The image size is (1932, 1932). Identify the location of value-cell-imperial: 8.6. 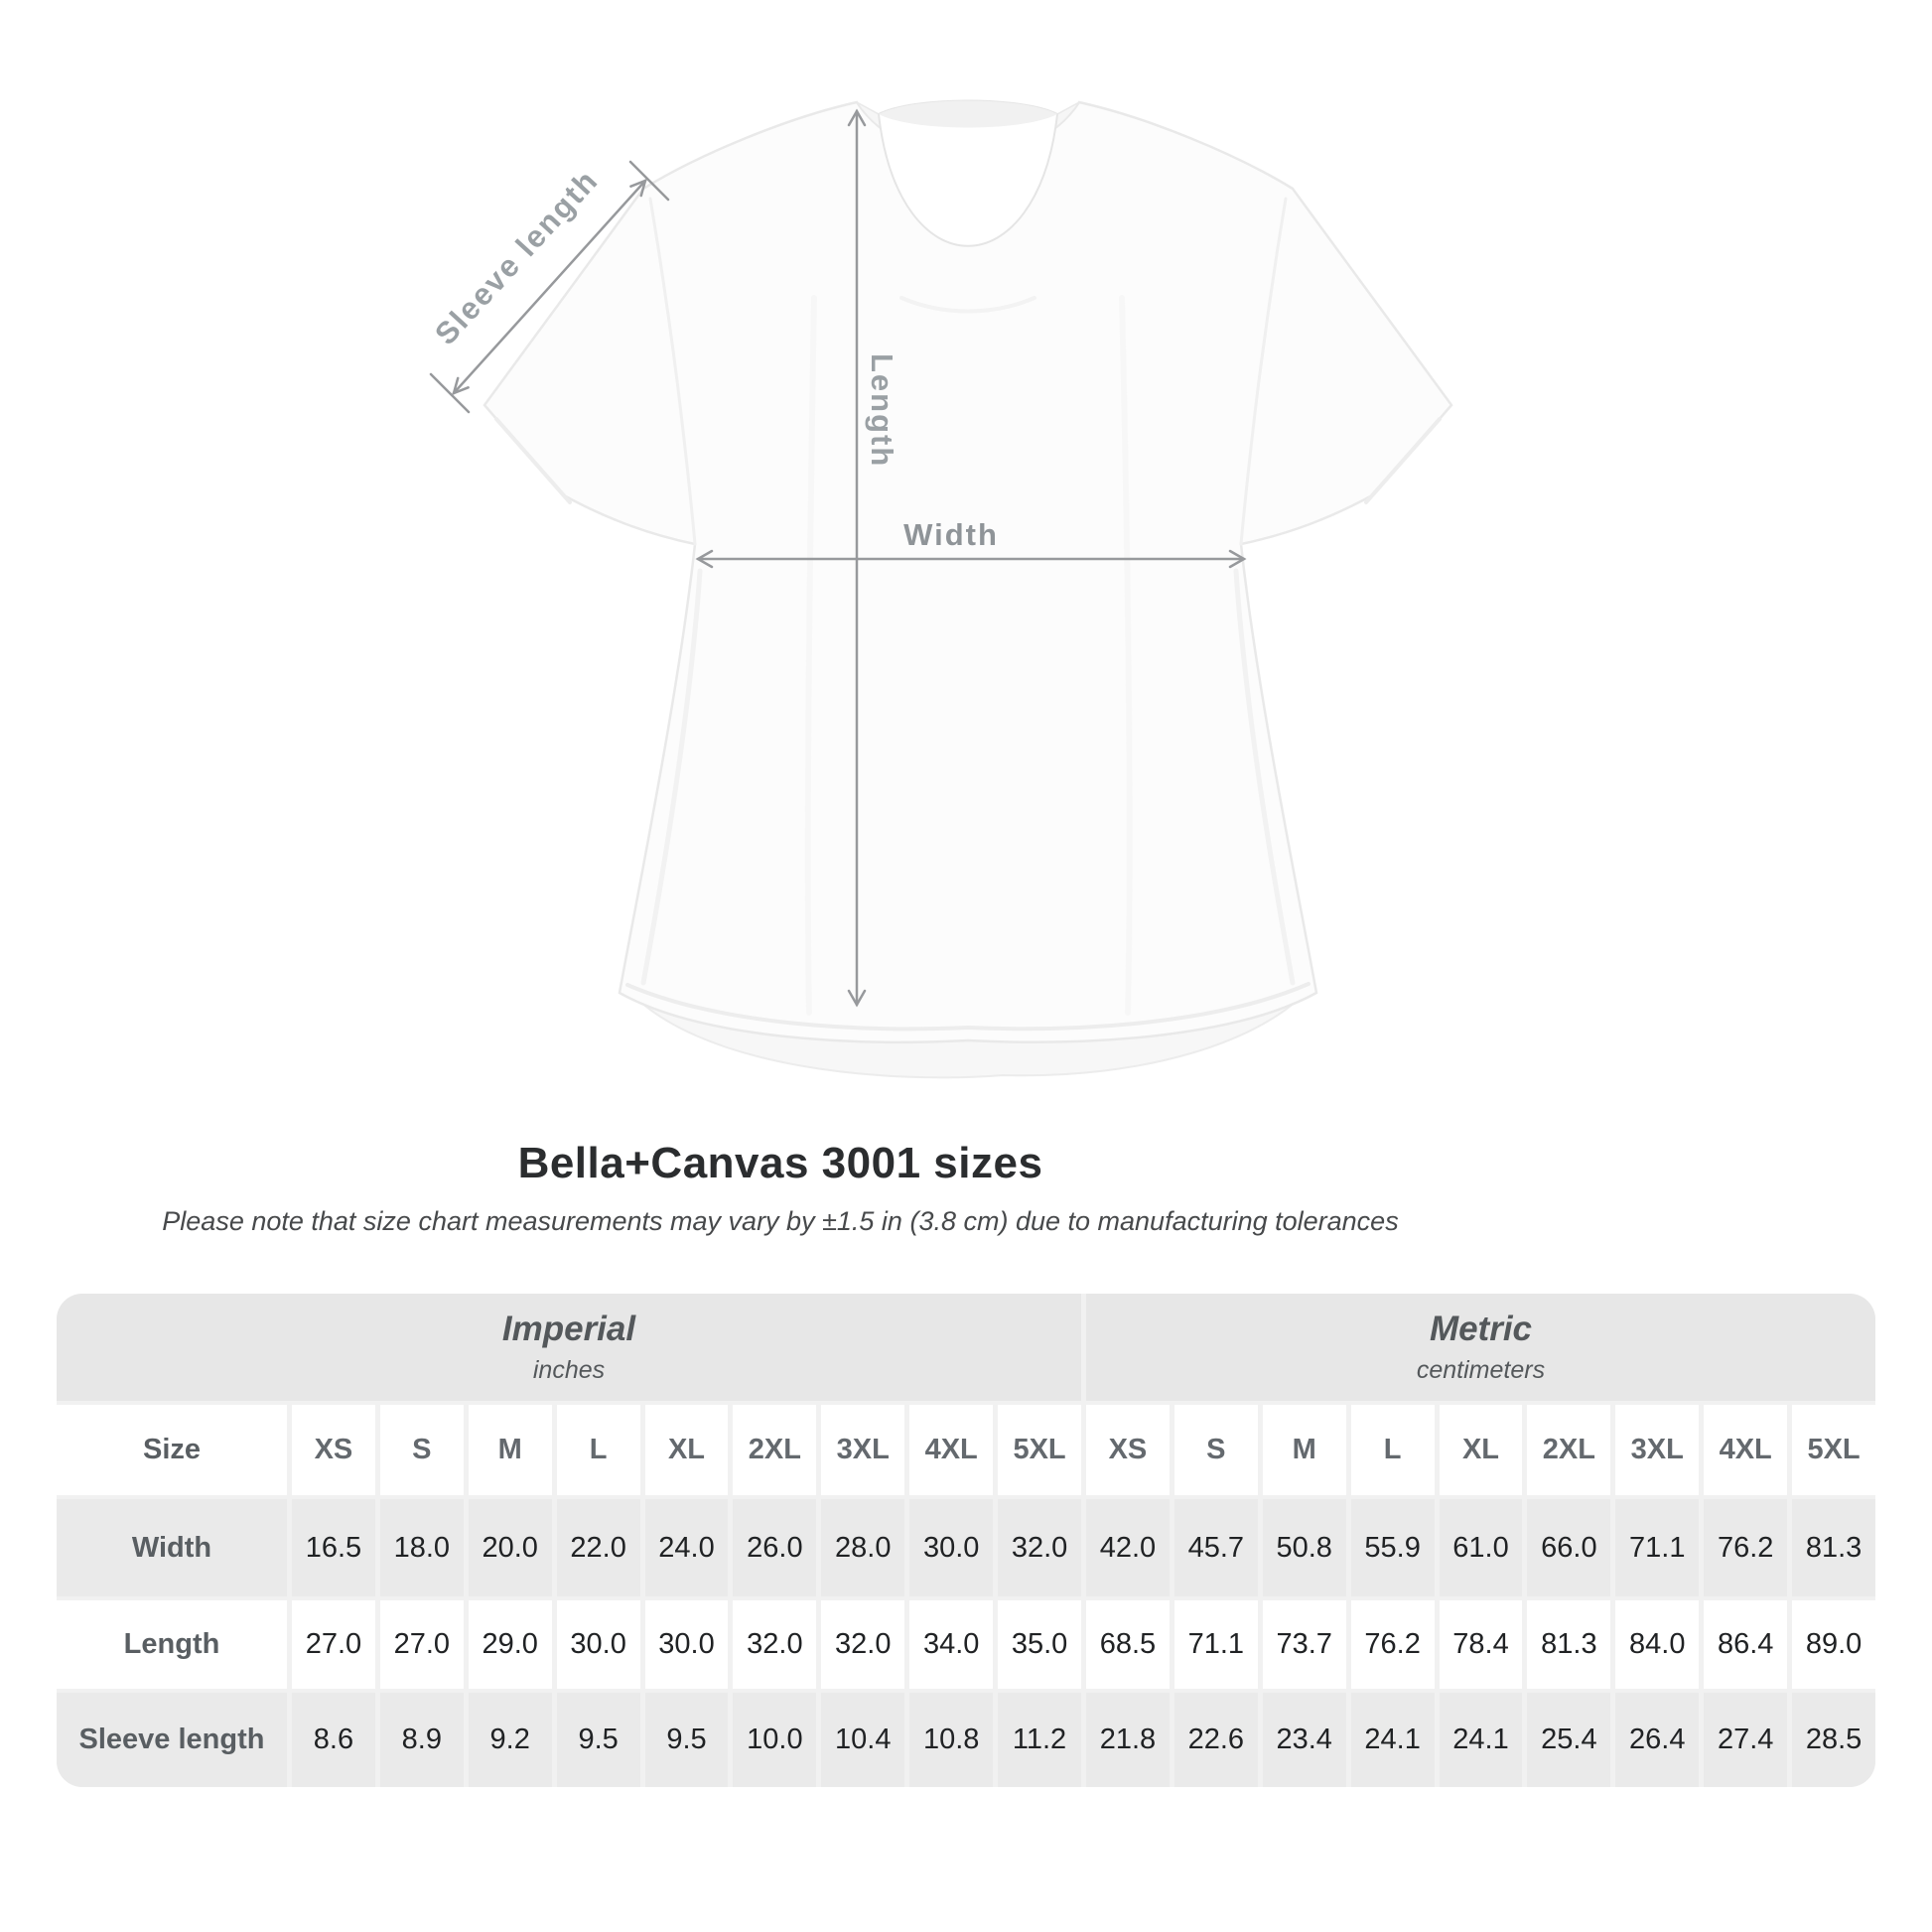
(334, 1740).